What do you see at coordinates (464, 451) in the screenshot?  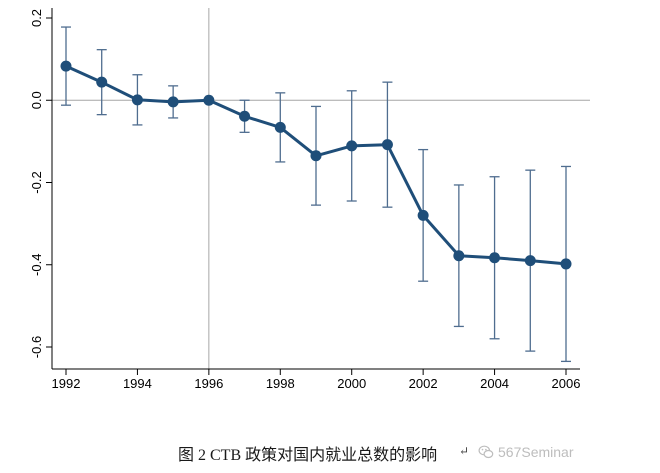 I see `return-mark: ↵` at bounding box center [464, 451].